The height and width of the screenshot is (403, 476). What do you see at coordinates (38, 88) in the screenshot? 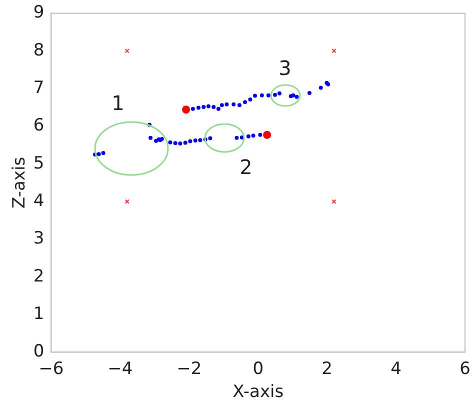
I see `y-tick-label: 7` at bounding box center [38, 88].